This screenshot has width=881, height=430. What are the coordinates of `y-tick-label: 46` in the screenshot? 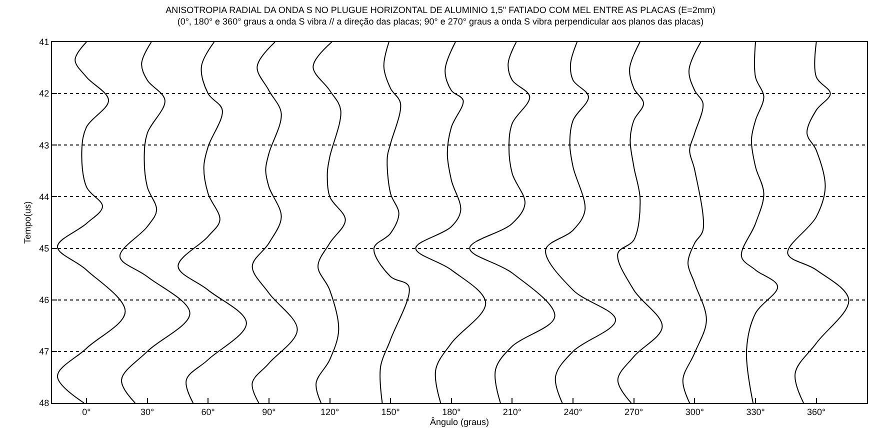 It's located at (44, 300).